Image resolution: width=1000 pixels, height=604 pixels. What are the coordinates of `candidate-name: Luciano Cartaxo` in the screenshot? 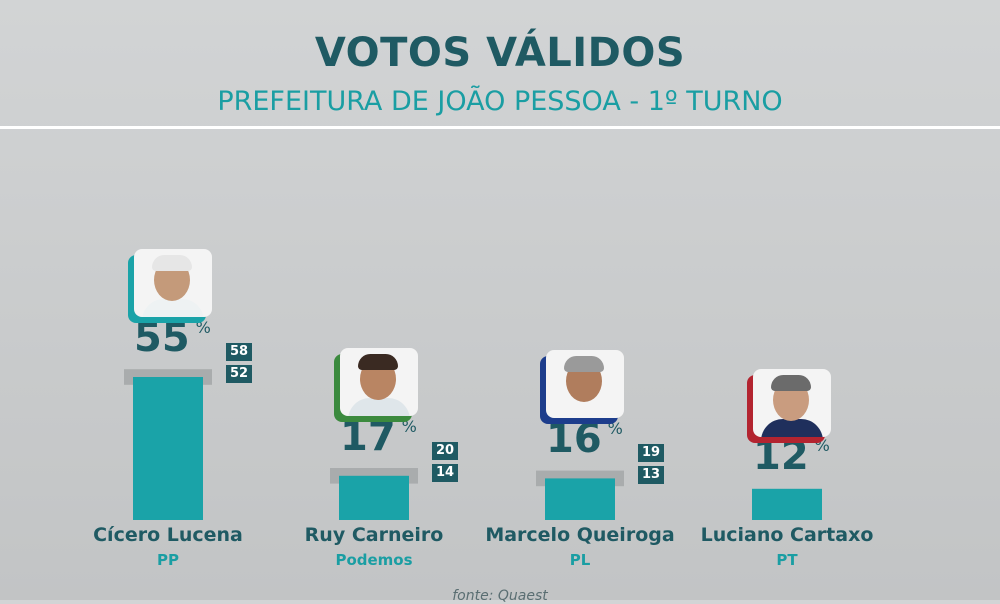 It's located at (787, 535).